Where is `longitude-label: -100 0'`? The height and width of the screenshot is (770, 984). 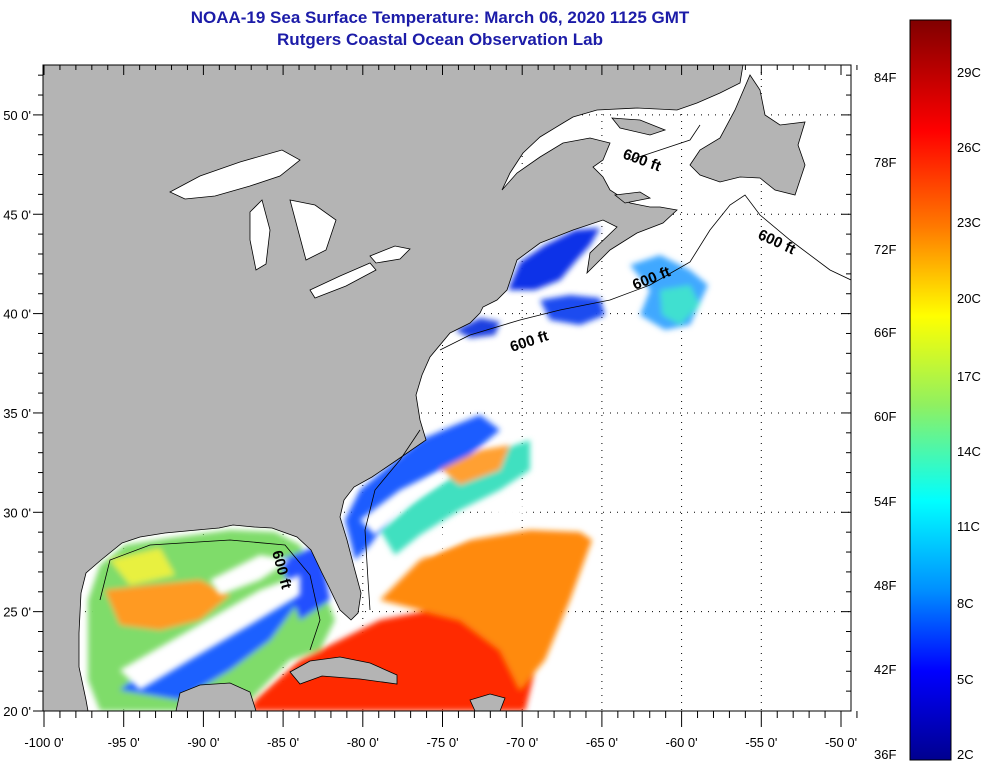
longitude-label: -100 0' is located at coordinates (43, 742).